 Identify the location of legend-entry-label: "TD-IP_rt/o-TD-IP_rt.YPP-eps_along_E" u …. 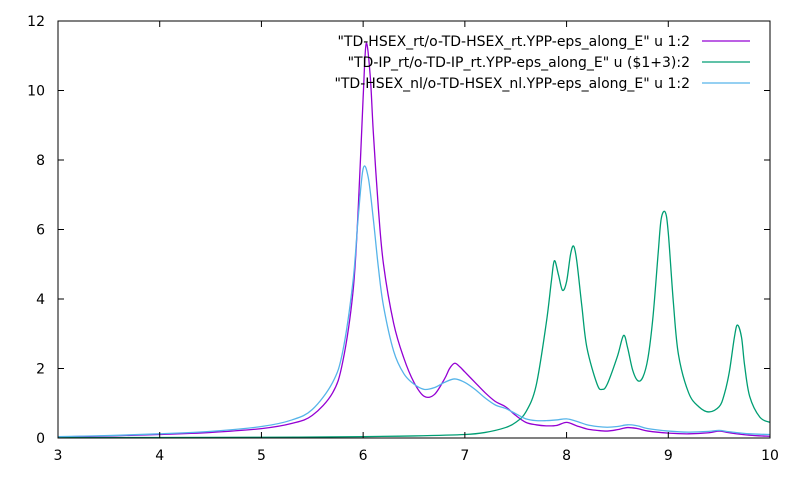
(519, 63).